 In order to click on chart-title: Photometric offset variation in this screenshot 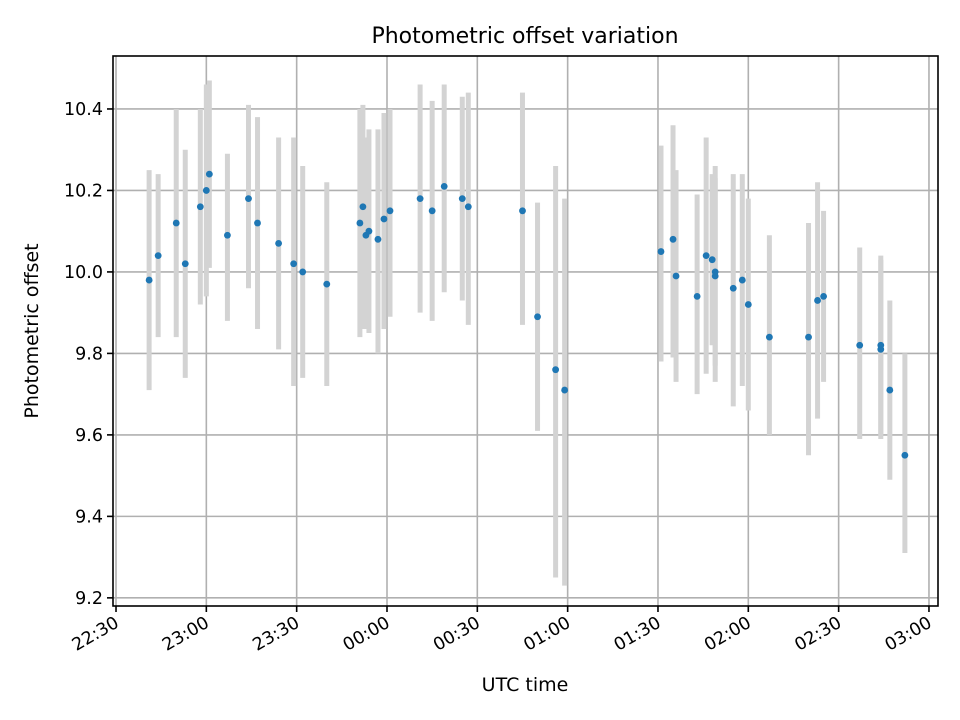, I will do `click(524, 36)`.